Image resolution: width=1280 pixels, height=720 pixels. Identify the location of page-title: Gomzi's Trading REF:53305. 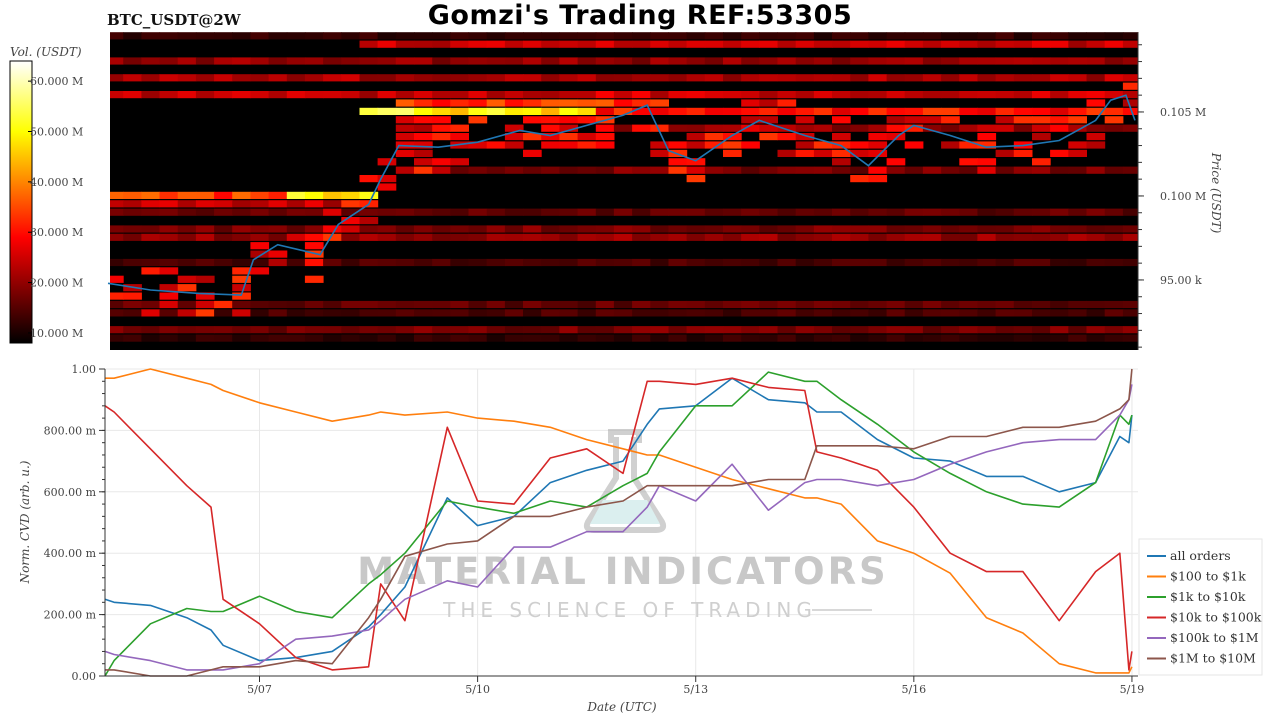
(640, 15).